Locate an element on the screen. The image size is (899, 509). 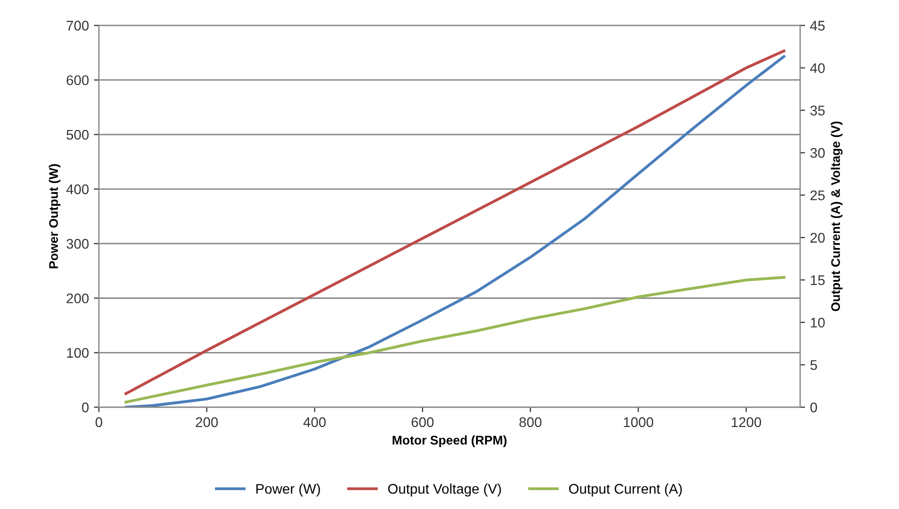
y-tick-label: 200 is located at coordinates (77, 298).